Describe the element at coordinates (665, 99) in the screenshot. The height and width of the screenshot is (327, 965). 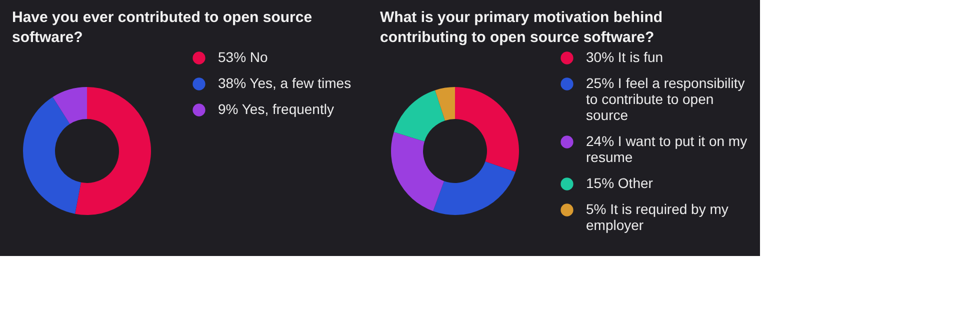
I see `legend-label: 25% I feel a responsibility to contribute to open source` at that location.